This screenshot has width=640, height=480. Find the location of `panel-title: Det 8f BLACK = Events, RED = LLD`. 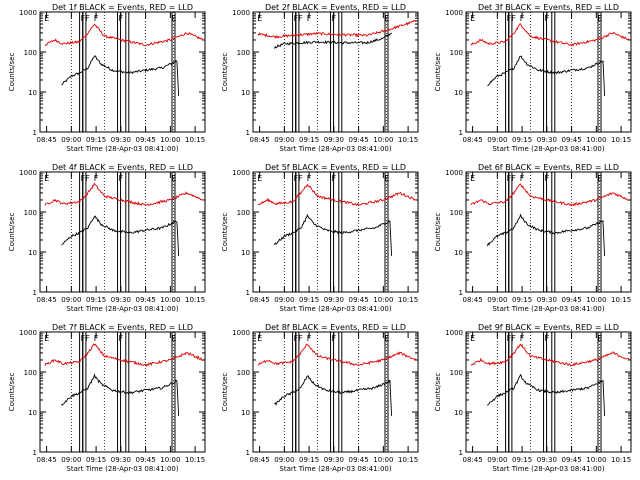

panel-title: Det 8f BLACK = Events, RED = LLD is located at coordinates (335, 327).